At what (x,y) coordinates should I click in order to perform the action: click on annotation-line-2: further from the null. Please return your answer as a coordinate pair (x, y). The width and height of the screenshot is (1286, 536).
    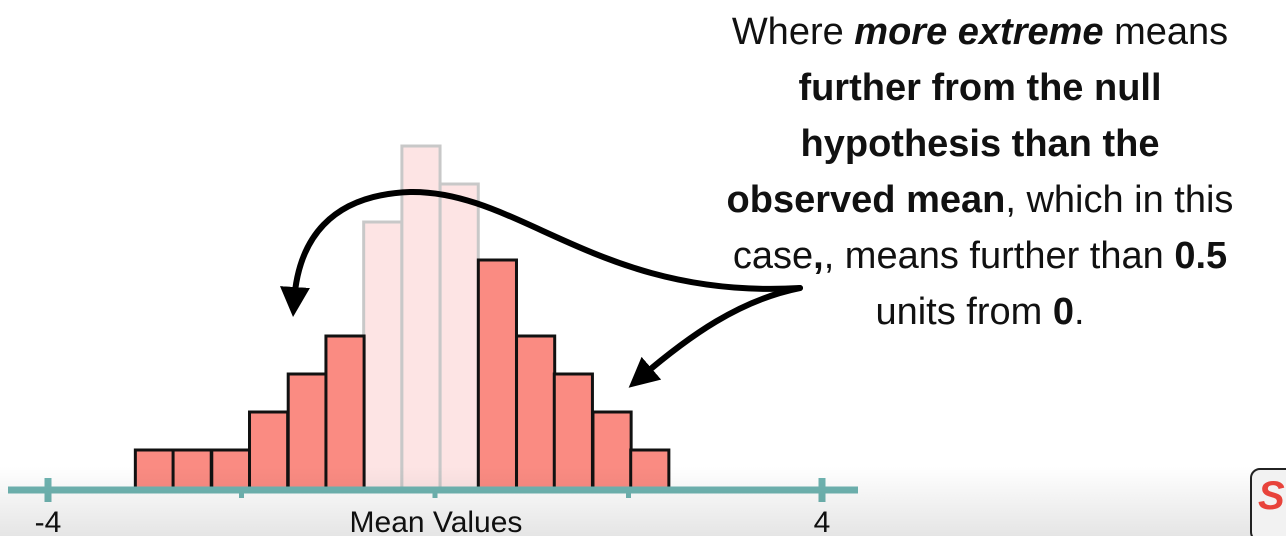
    Looking at the image, I should click on (980, 88).